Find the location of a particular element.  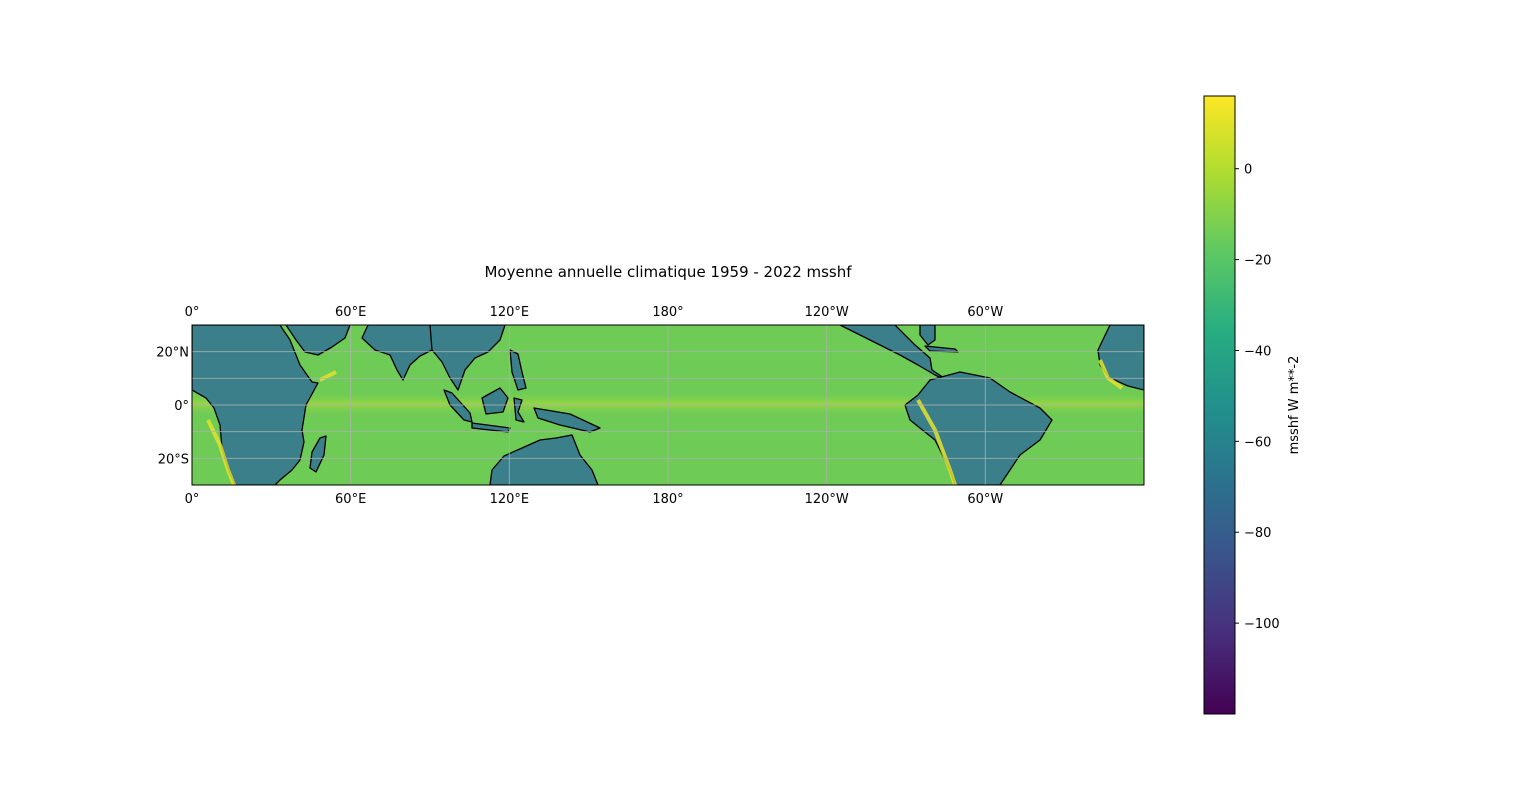

colorbar-gradient is located at coordinates (1219, 405).